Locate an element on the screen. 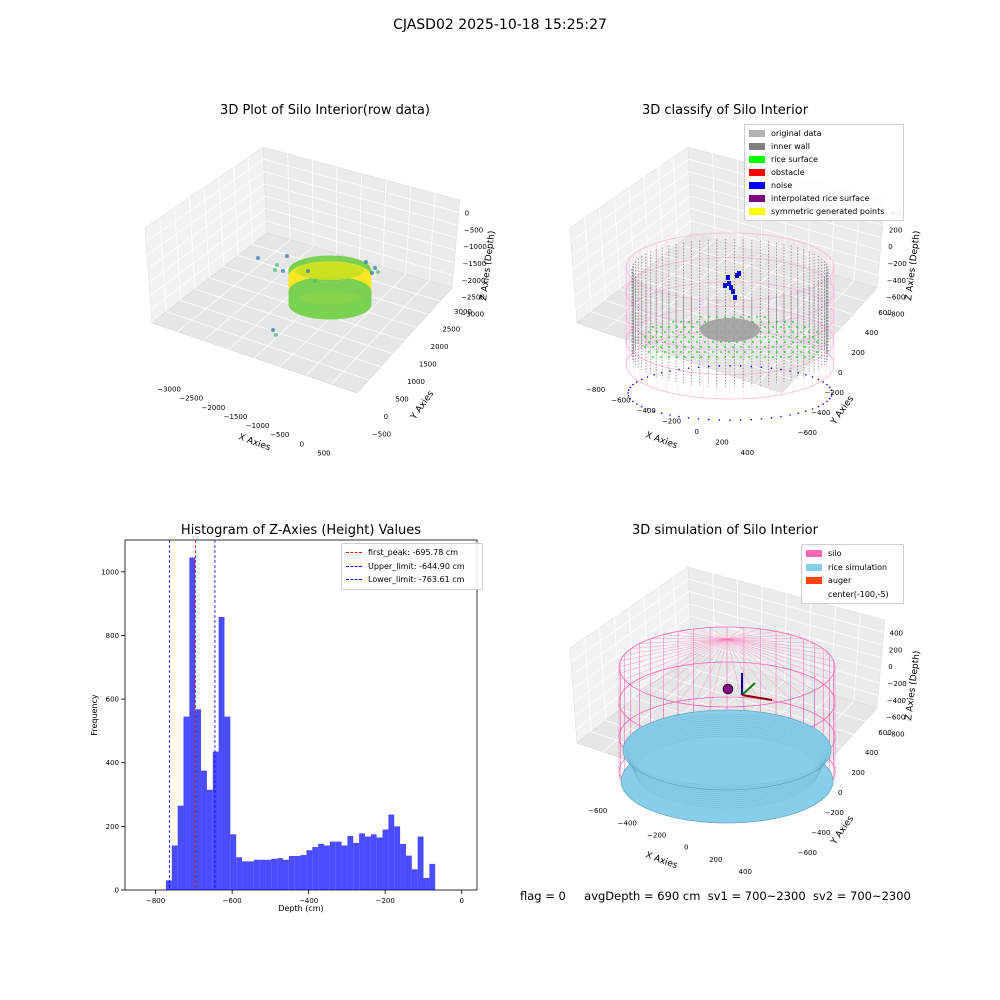 This screenshot has height=1000, width=1000. x-tick-label: −1500 is located at coordinates (236, 417).